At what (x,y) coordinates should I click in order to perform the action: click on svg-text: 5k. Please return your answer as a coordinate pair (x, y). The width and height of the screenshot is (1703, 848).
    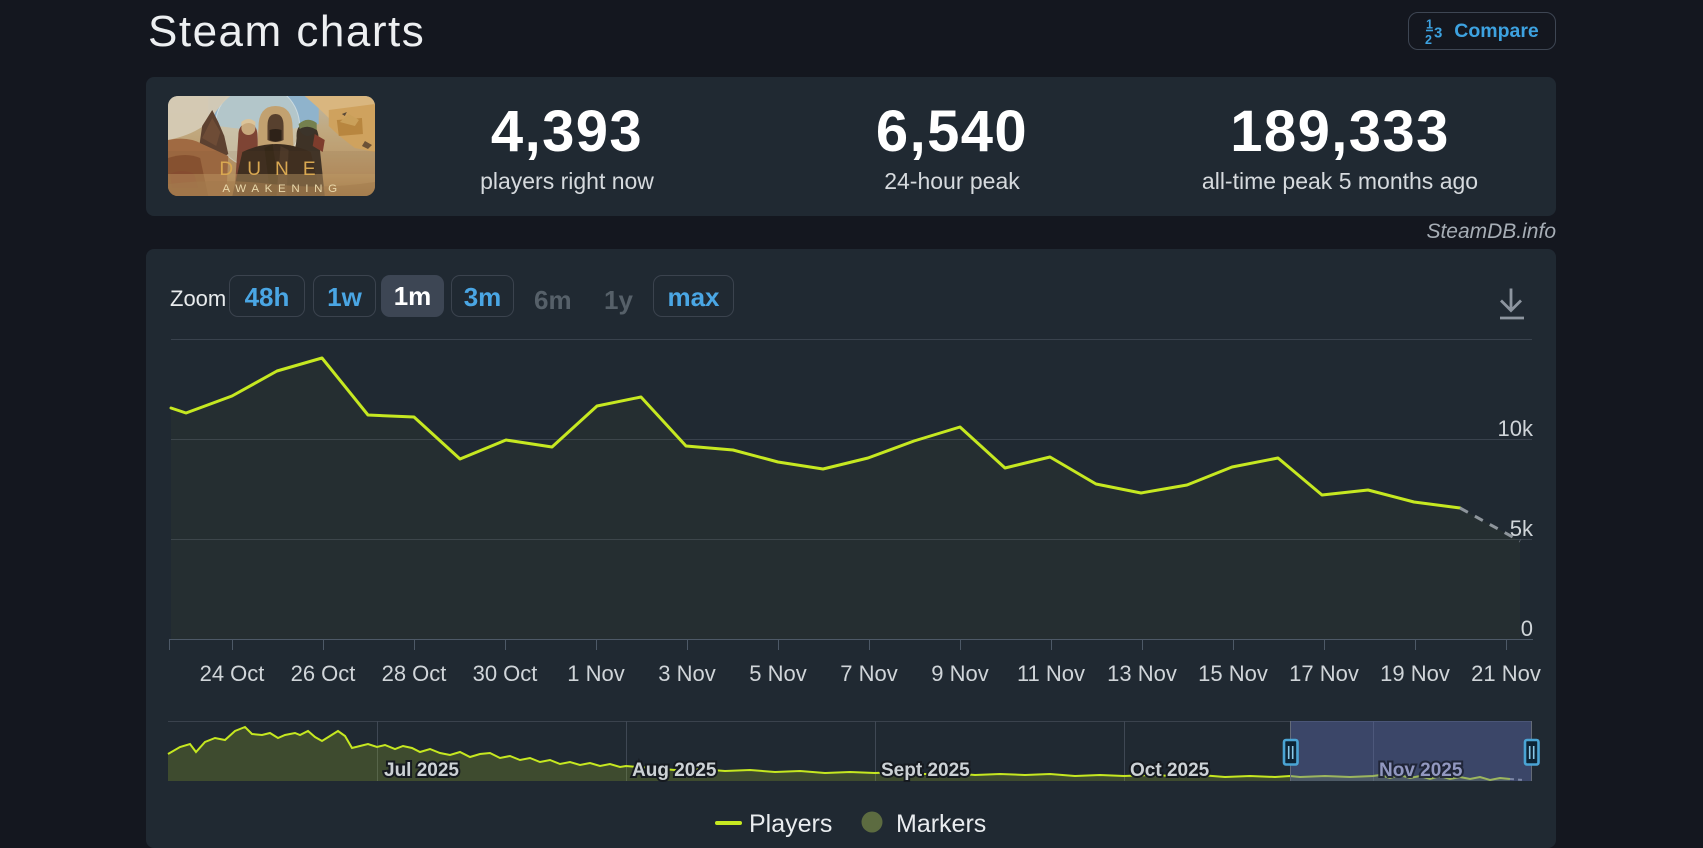
    Looking at the image, I should click on (1522, 528).